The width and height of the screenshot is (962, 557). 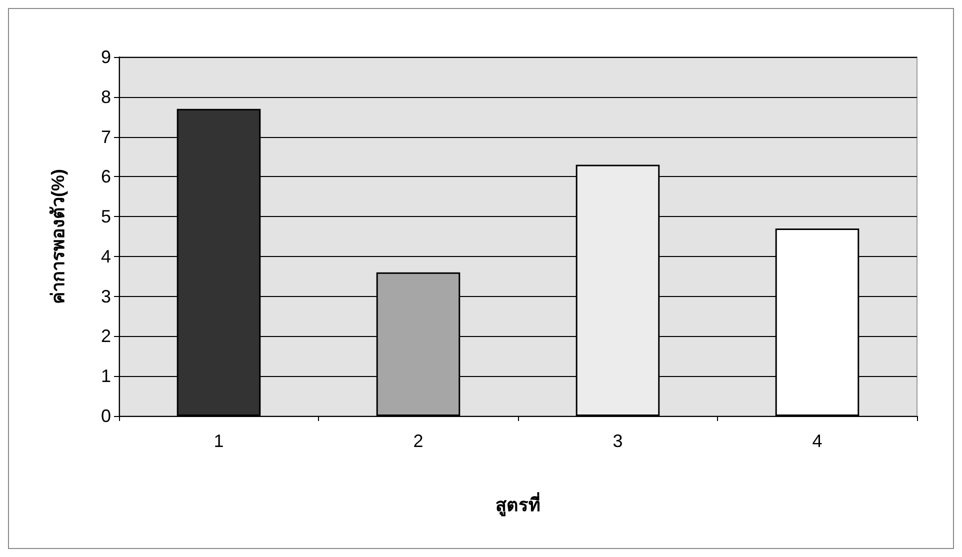 I want to click on y-tick-label: 1, so click(x=105, y=376).